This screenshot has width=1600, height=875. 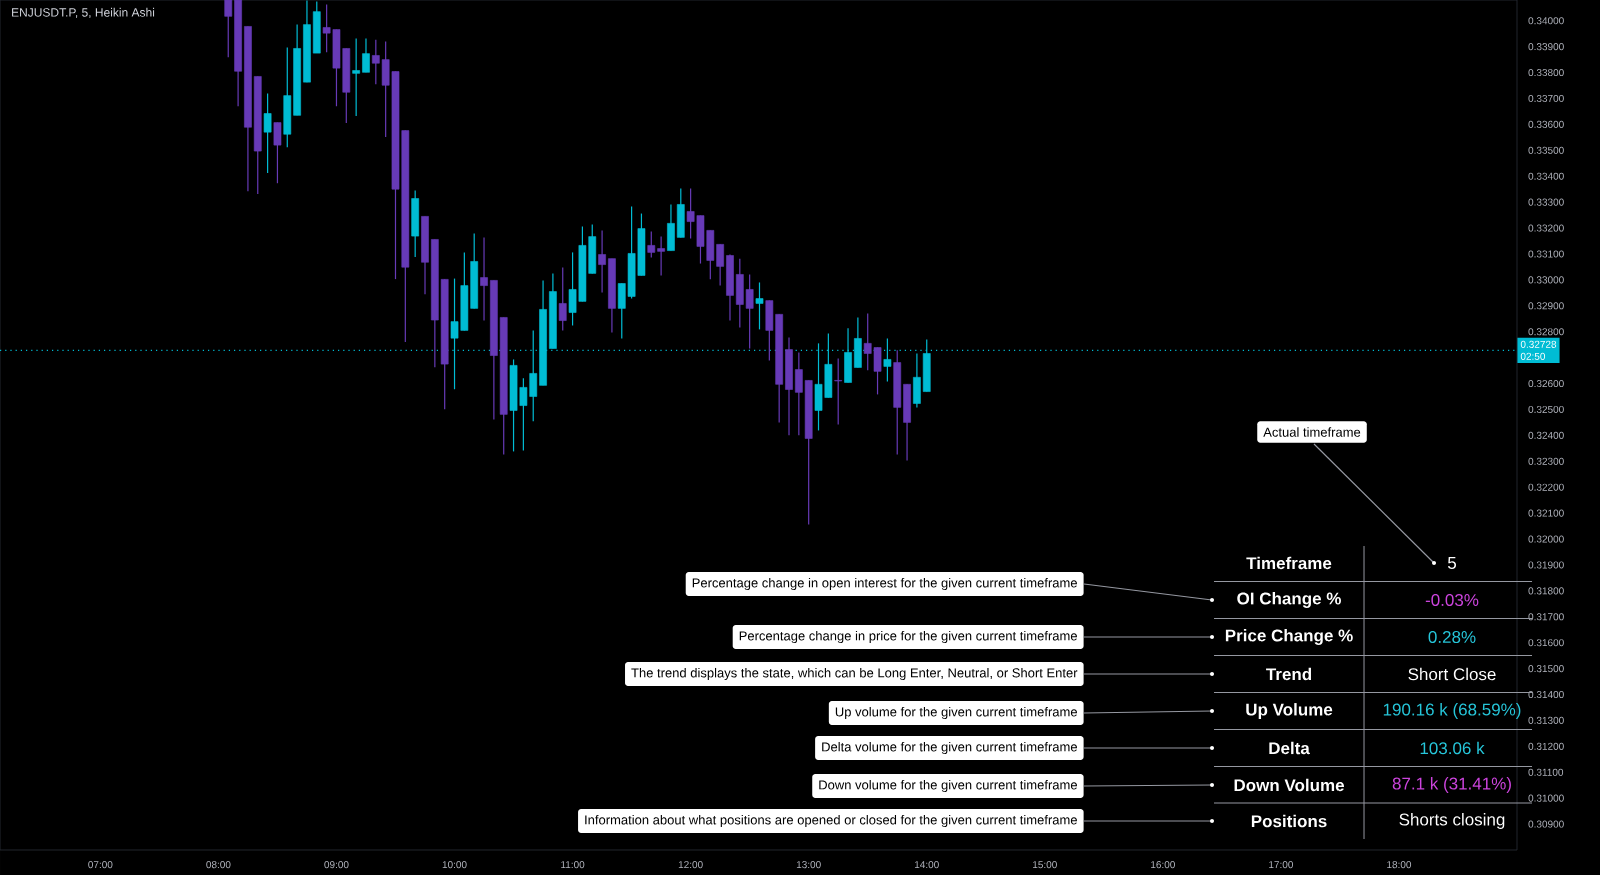 What do you see at coordinates (1546, 409) in the screenshot?
I see `y-tick-label: 0.32500` at bounding box center [1546, 409].